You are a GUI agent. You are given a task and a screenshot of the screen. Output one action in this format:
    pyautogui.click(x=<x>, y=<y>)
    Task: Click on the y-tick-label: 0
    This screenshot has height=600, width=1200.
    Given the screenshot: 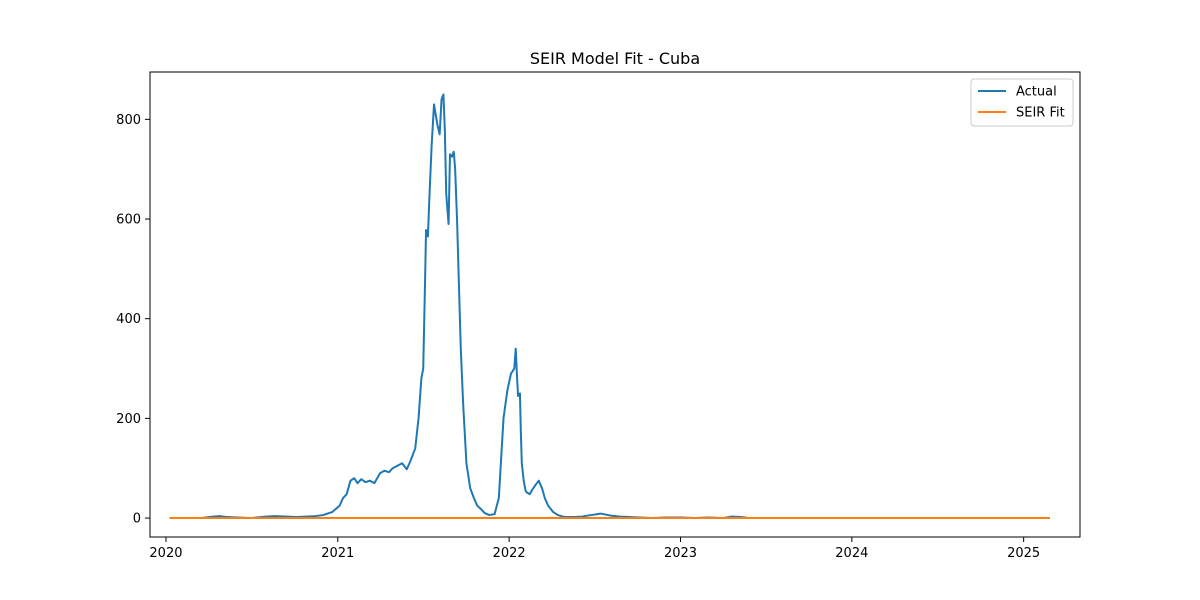 What is the action you would take?
    pyautogui.click(x=137, y=519)
    